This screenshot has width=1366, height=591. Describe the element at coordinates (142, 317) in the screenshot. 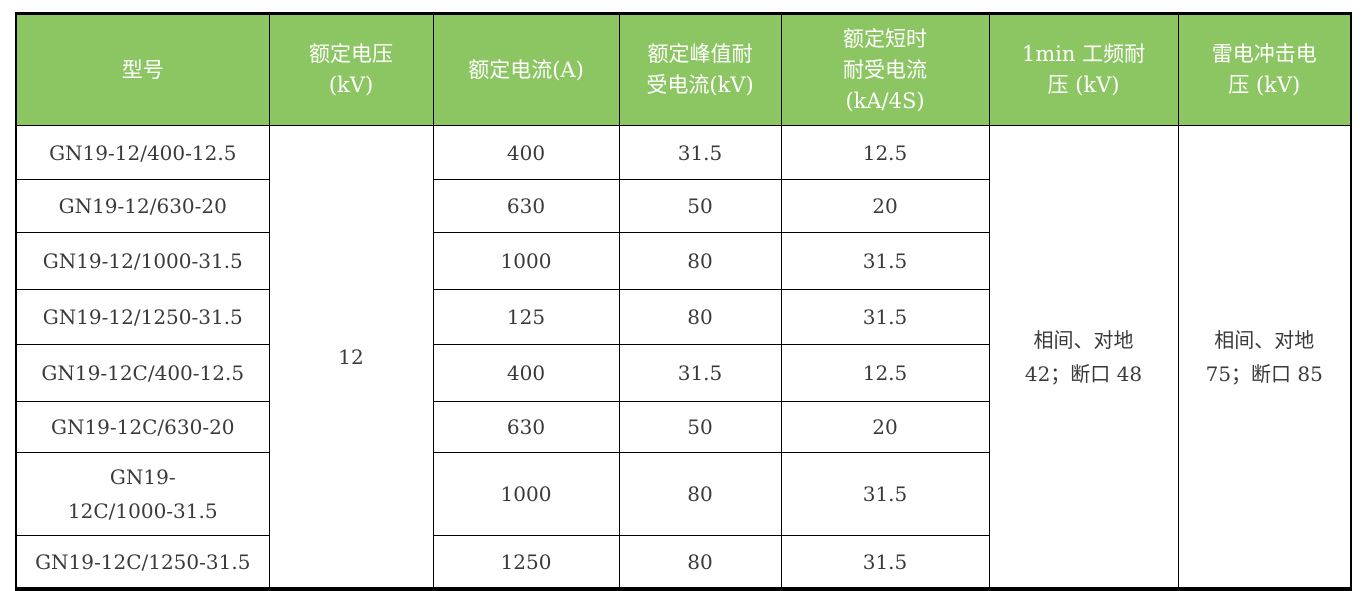

I see `model-cell: GN19-12/1250-31.5` at that location.